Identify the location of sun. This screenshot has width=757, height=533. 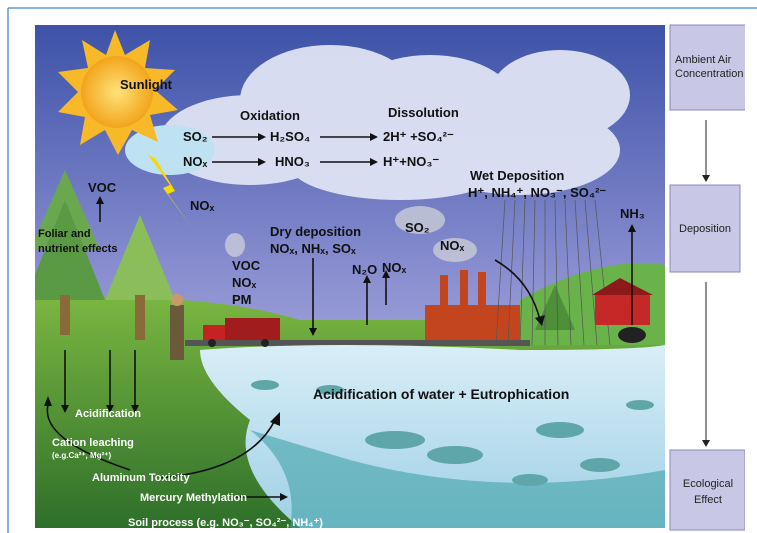
(118, 92).